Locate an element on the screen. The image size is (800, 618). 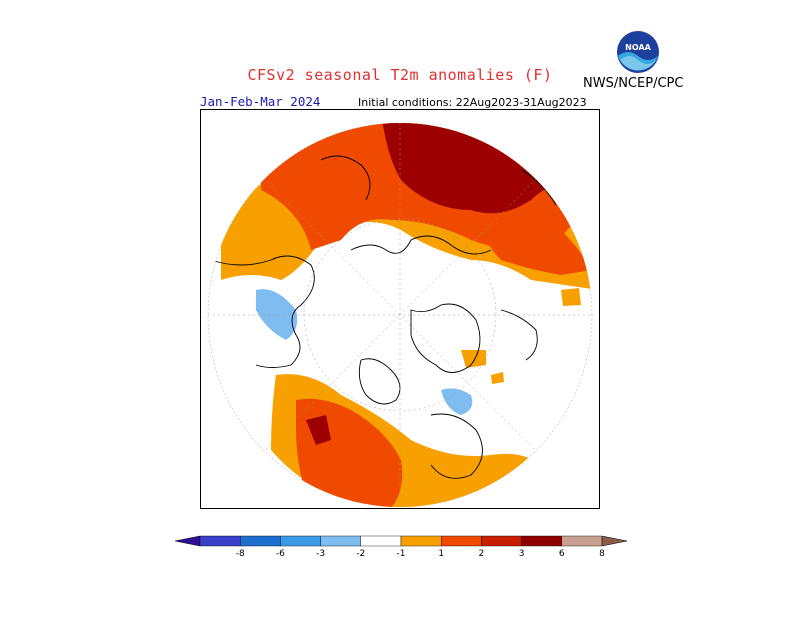
colorbar-tick-label: 2 is located at coordinates (482, 554).